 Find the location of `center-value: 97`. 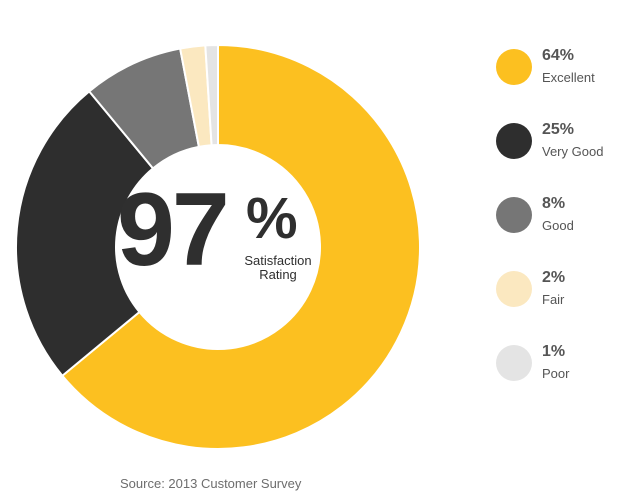

center-value: 97 is located at coordinates (173, 230).